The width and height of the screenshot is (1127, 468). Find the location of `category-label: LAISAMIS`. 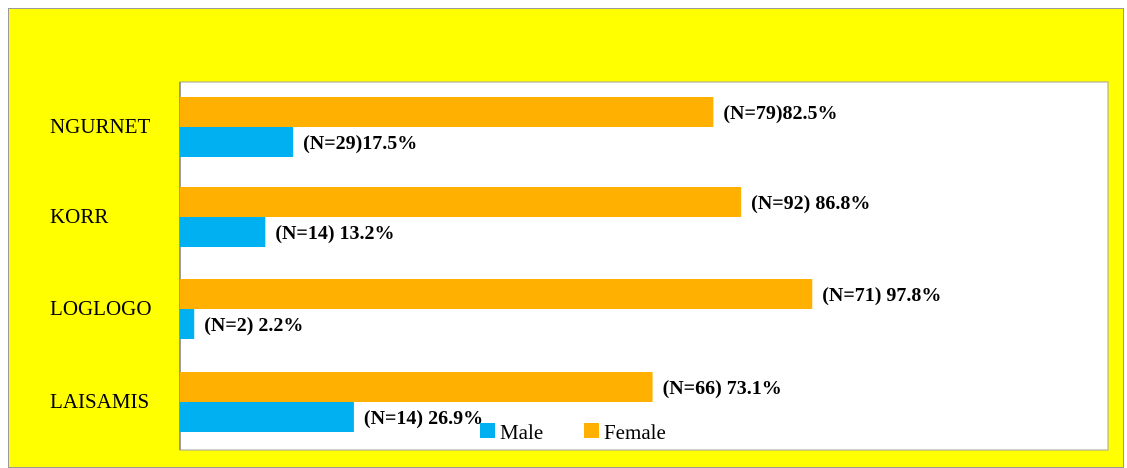

category-label: LAISAMIS is located at coordinates (99, 401).